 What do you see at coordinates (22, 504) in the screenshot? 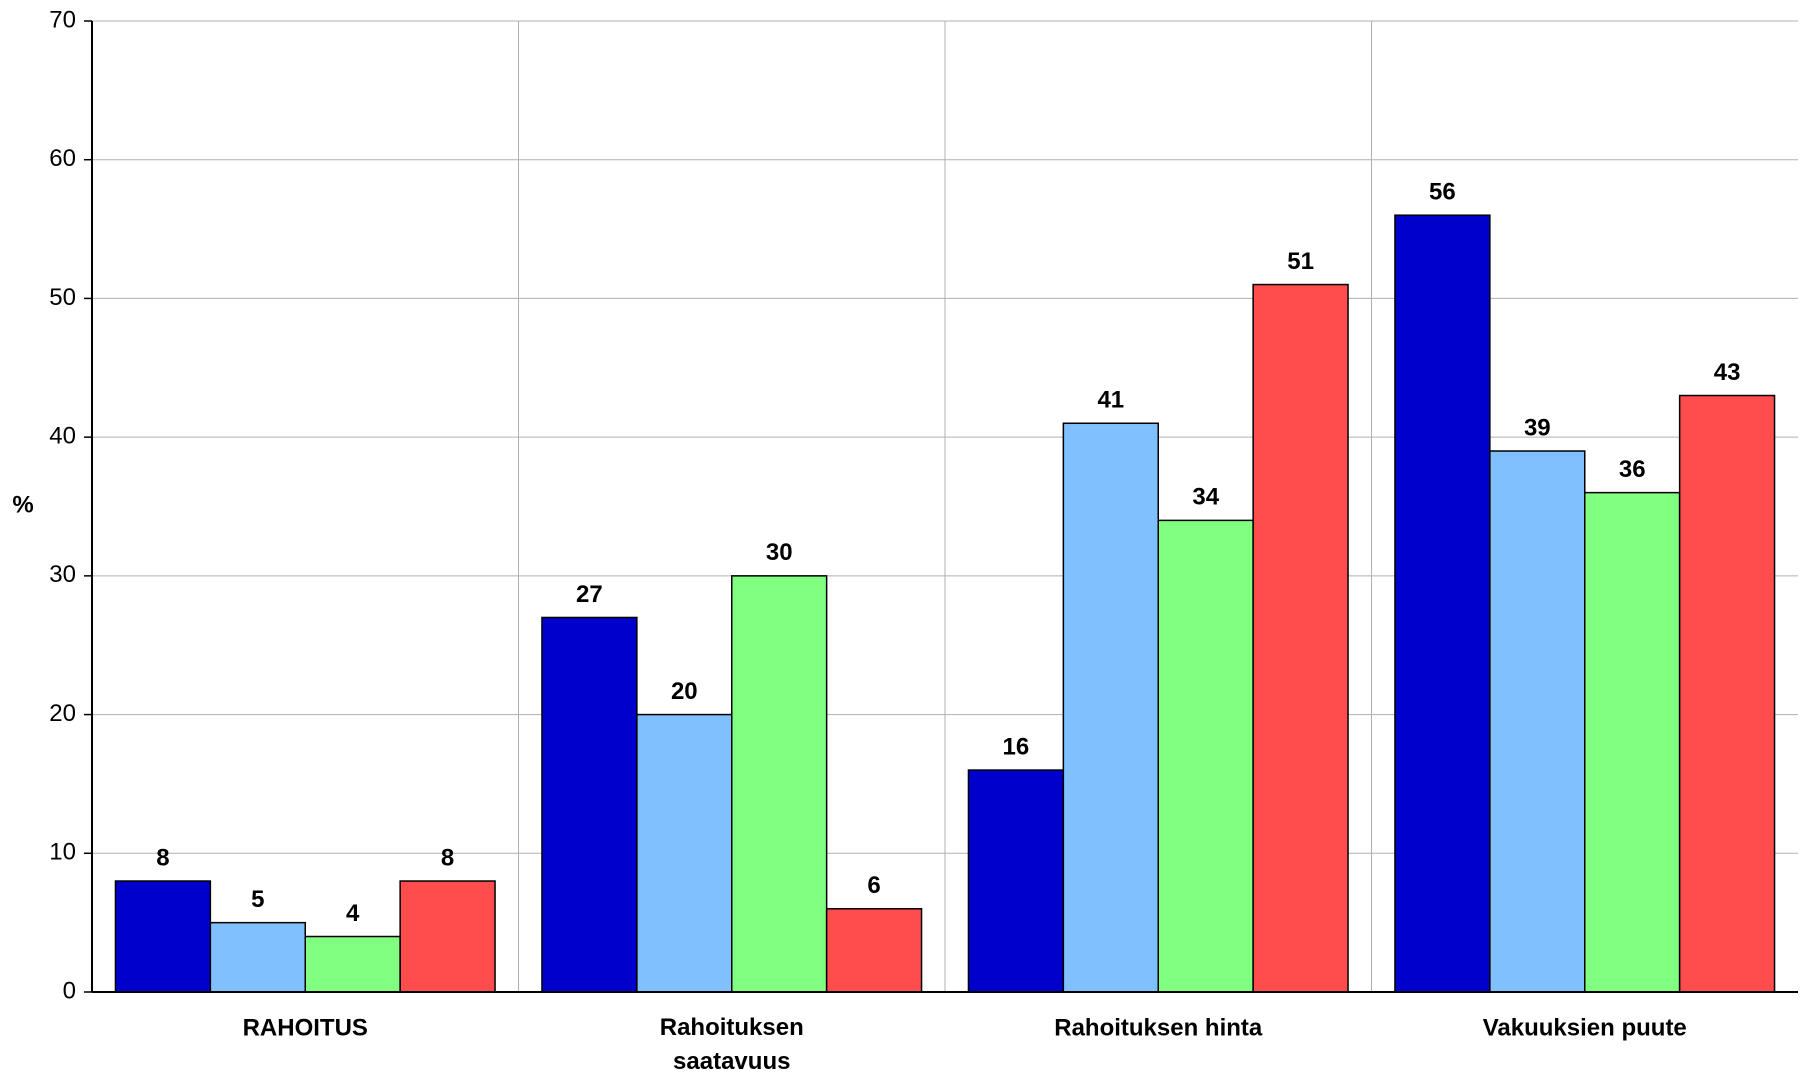
I see `y-axis-label: %` at bounding box center [22, 504].